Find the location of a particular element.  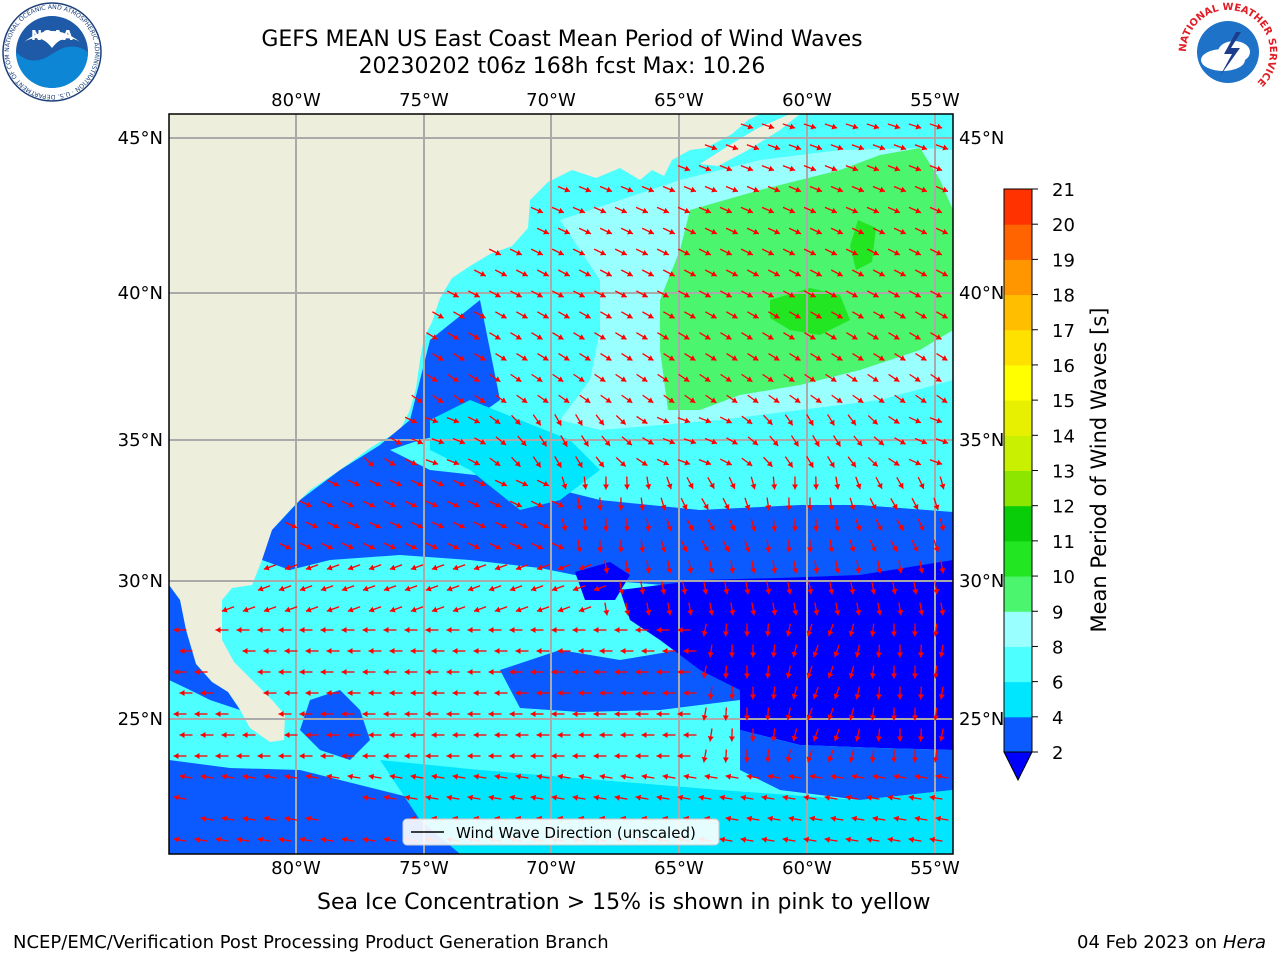

date-stamp: 04 Feb 2023 on Hera is located at coordinates (1171, 942).